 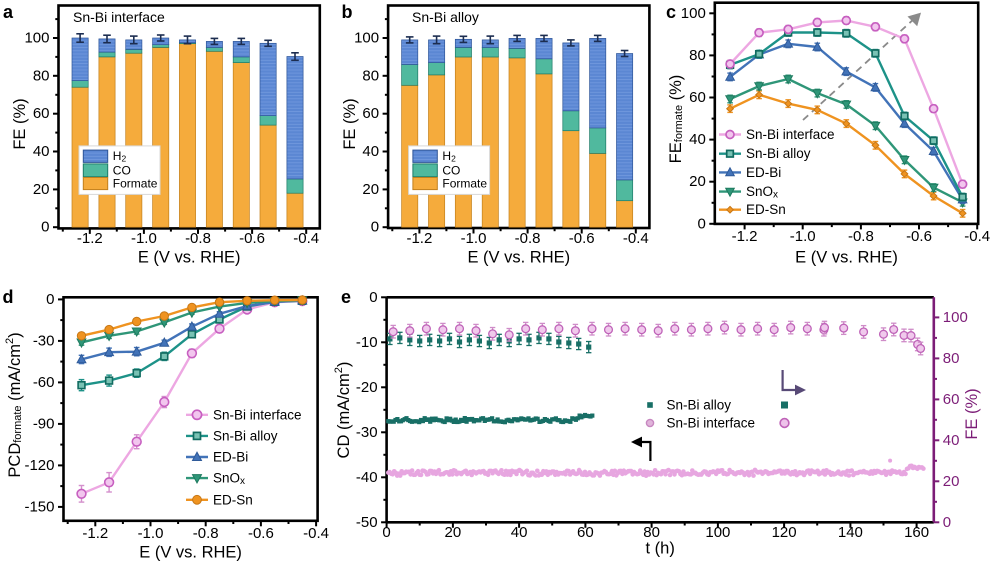 I want to click on svg-text: PCDformate (mA/cm2), so click(x=14, y=404).